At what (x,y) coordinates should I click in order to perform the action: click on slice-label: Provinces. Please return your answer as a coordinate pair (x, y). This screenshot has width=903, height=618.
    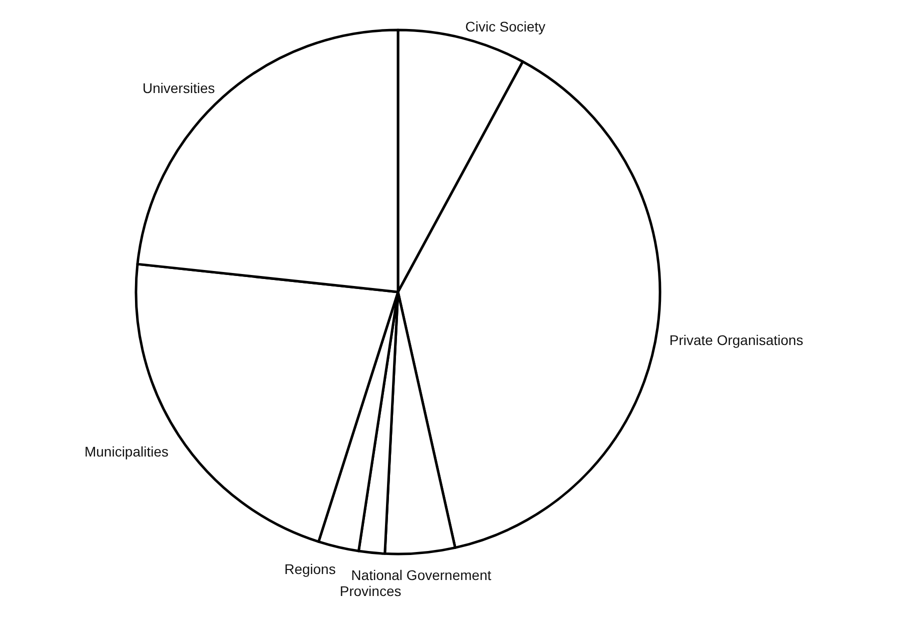
    Looking at the image, I should click on (371, 591).